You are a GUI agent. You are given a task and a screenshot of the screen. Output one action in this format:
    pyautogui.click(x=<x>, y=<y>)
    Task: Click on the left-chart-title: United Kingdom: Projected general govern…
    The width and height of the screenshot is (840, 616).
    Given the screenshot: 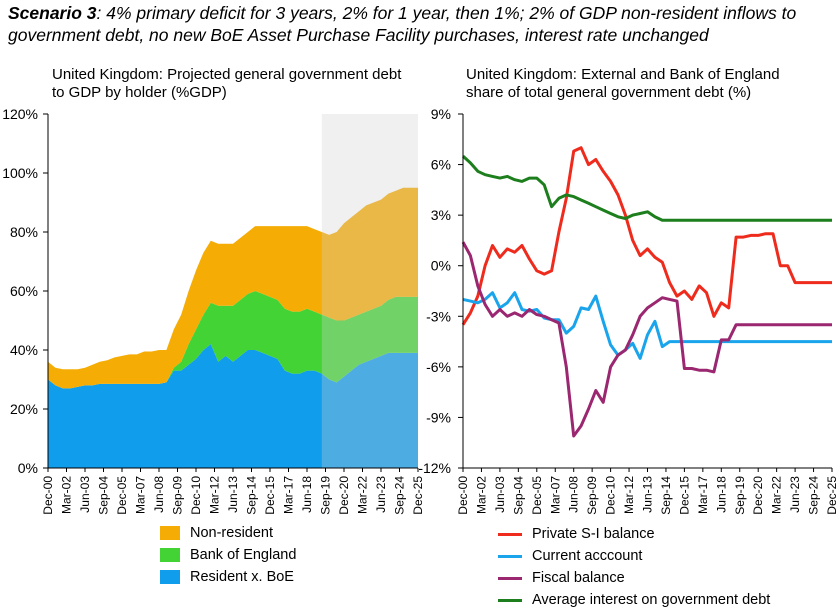 What is the action you would take?
    pyautogui.click(x=227, y=83)
    